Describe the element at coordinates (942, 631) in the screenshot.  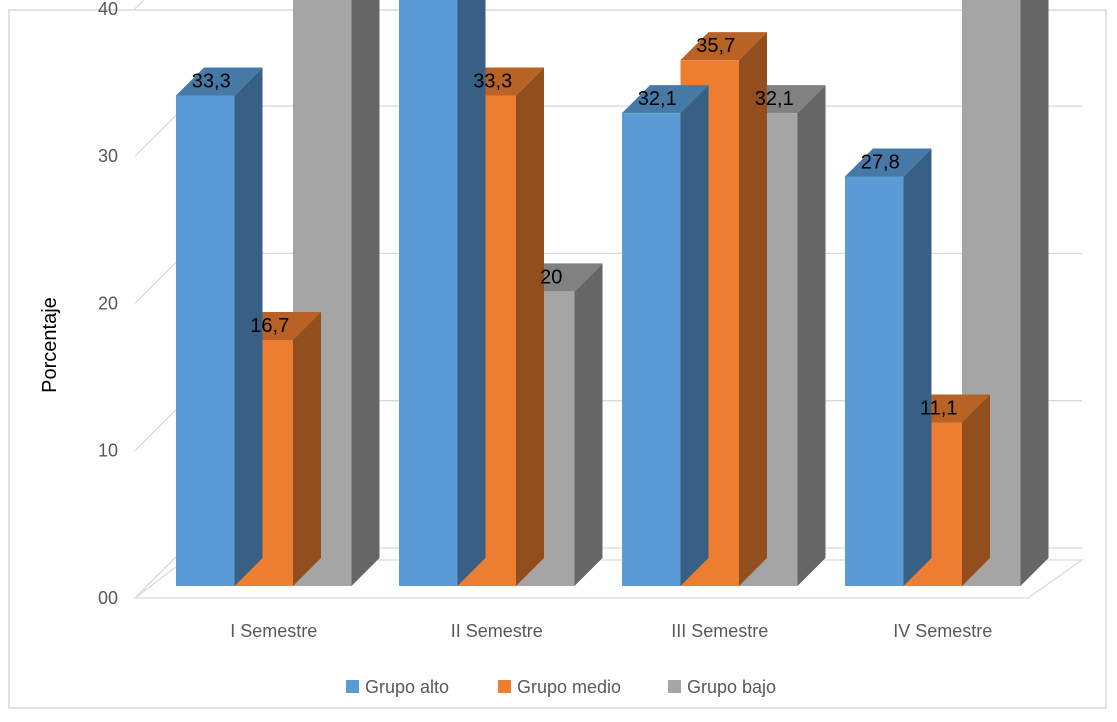
I see `x-tick-label: IV Semestre` at that location.